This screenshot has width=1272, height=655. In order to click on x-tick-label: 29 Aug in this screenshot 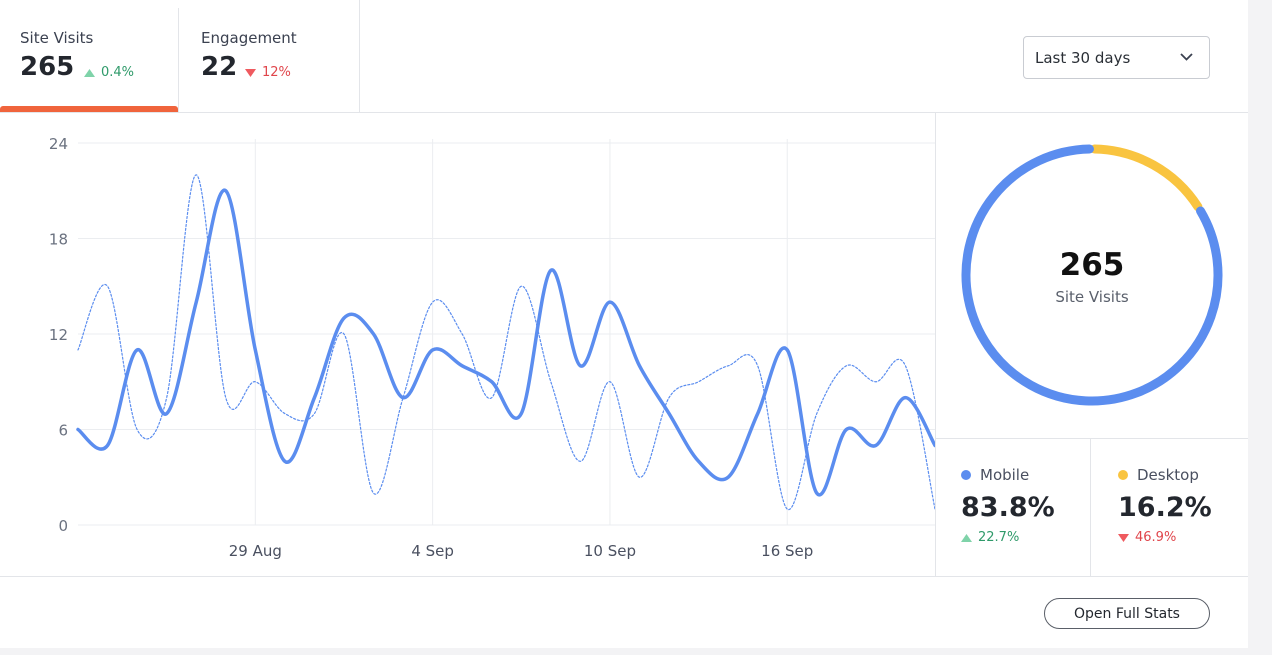, I will do `click(255, 551)`.